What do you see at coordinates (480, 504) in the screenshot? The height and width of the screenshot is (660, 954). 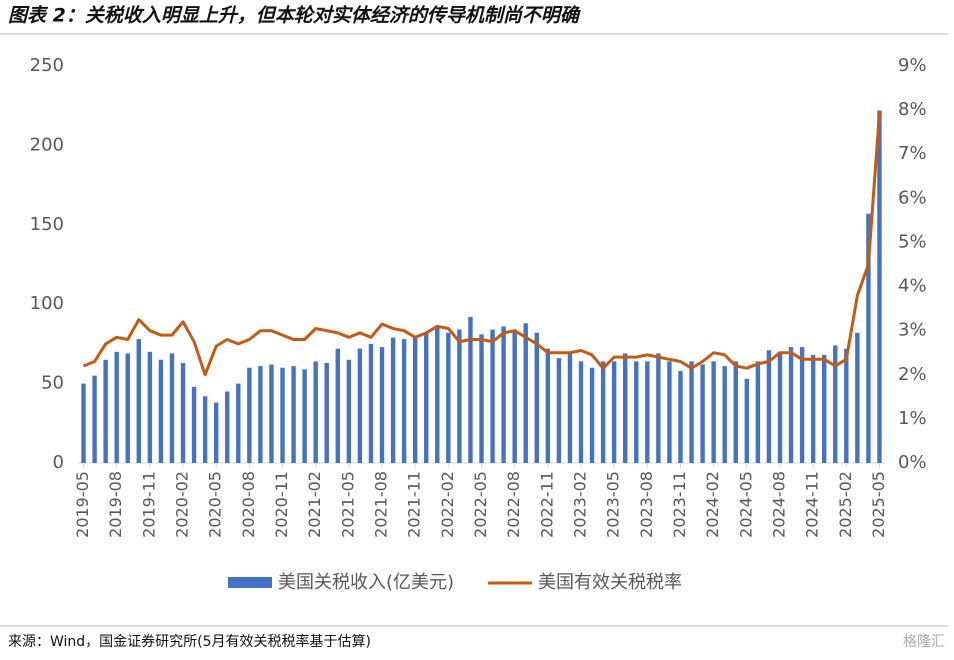 I see `x-tick-label: 2022-05` at bounding box center [480, 504].